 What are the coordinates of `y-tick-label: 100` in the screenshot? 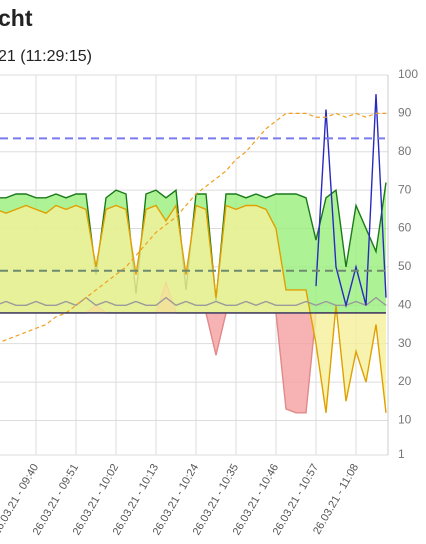 It's located at (408, 74).